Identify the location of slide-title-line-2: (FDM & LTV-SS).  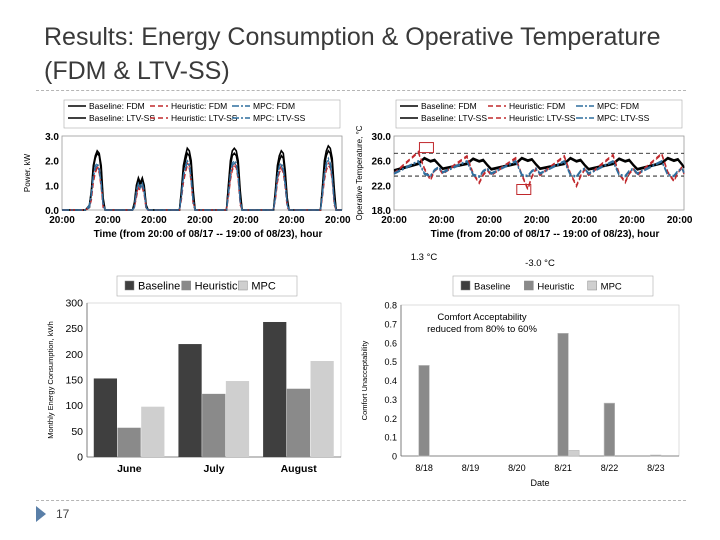
(137, 71).